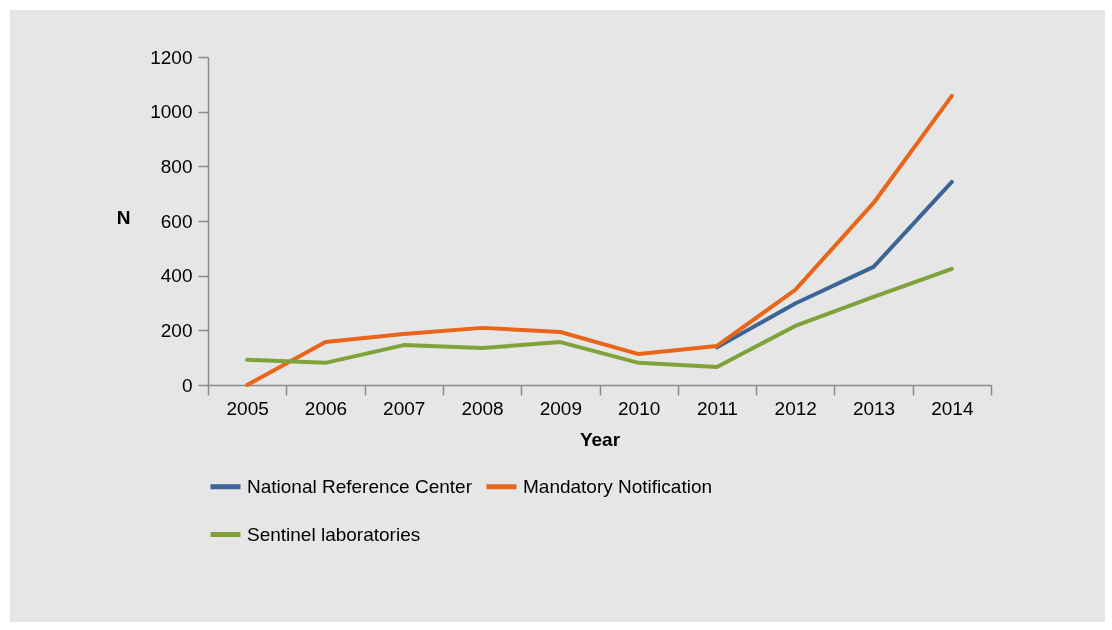 This screenshot has width=1112, height=630. Describe the element at coordinates (482, 408) in the screenshot. I see `x-tick-label: 2008` at that location.